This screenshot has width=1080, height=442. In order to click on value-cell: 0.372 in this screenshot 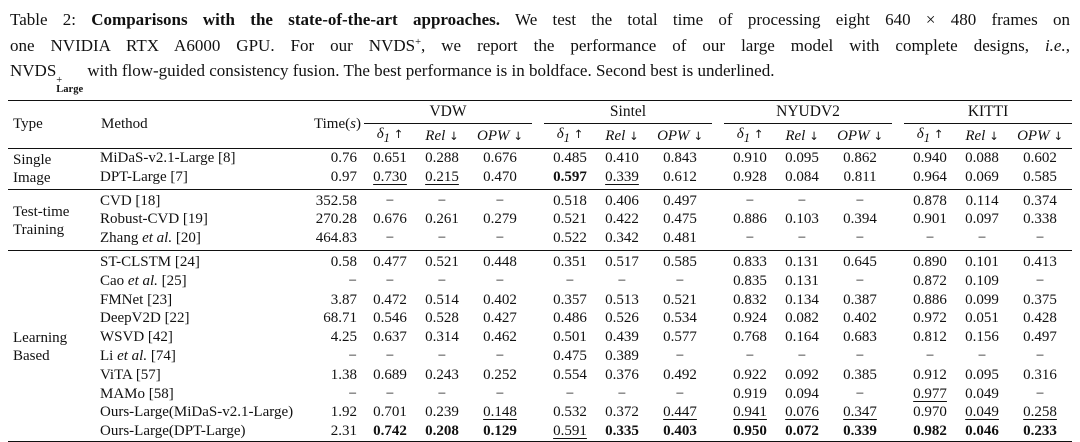, I will do `click(622, 412)`.